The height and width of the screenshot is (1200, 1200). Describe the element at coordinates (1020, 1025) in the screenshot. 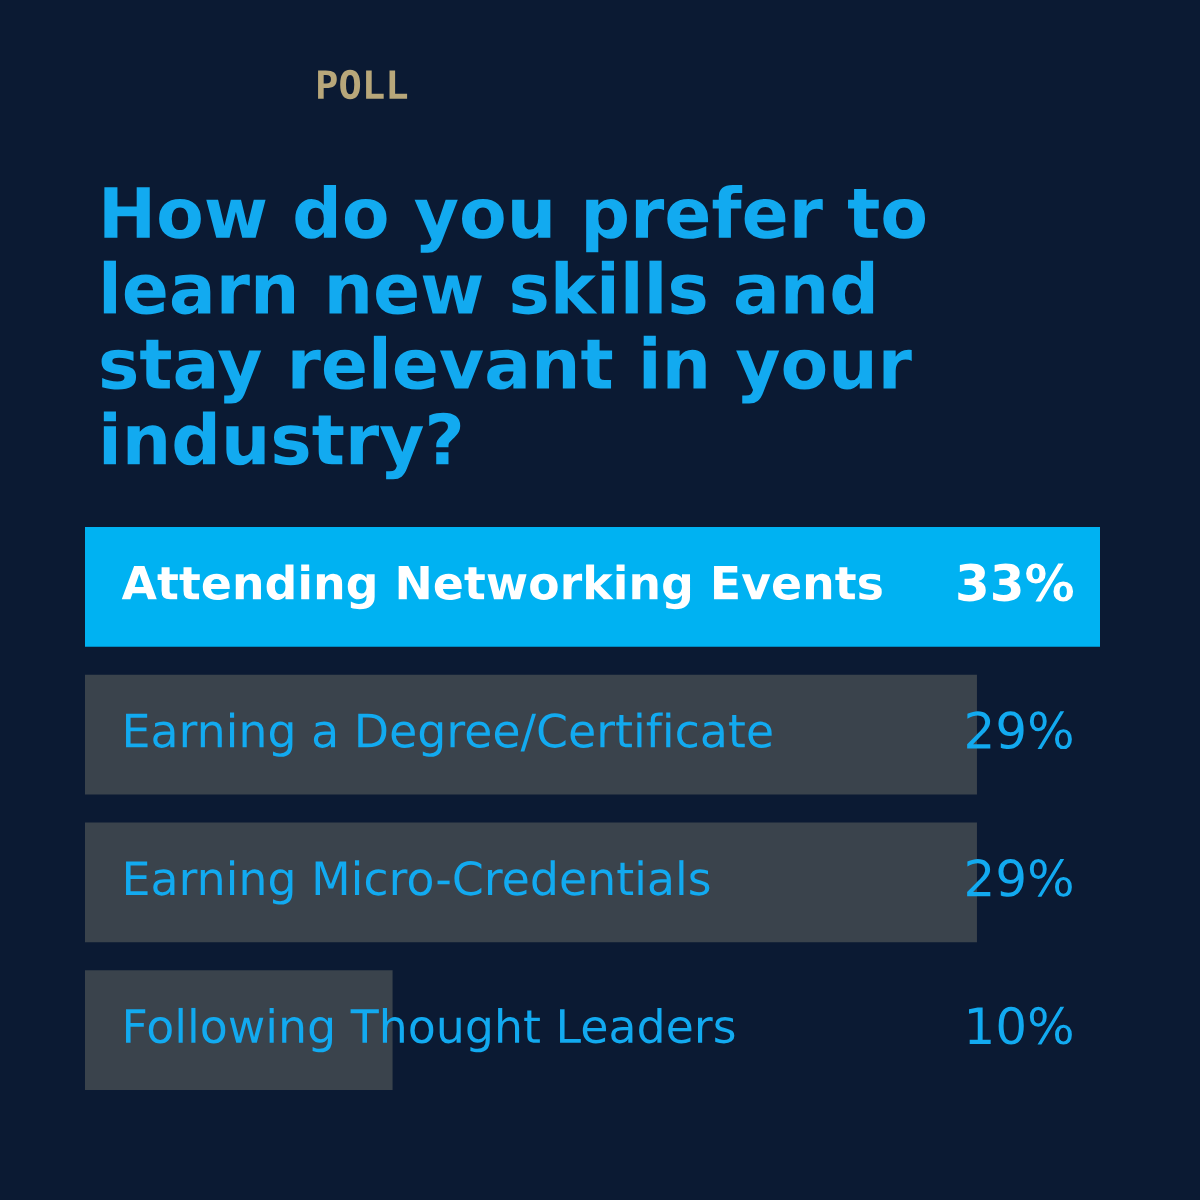

I see `data-label: 10%` at that location.